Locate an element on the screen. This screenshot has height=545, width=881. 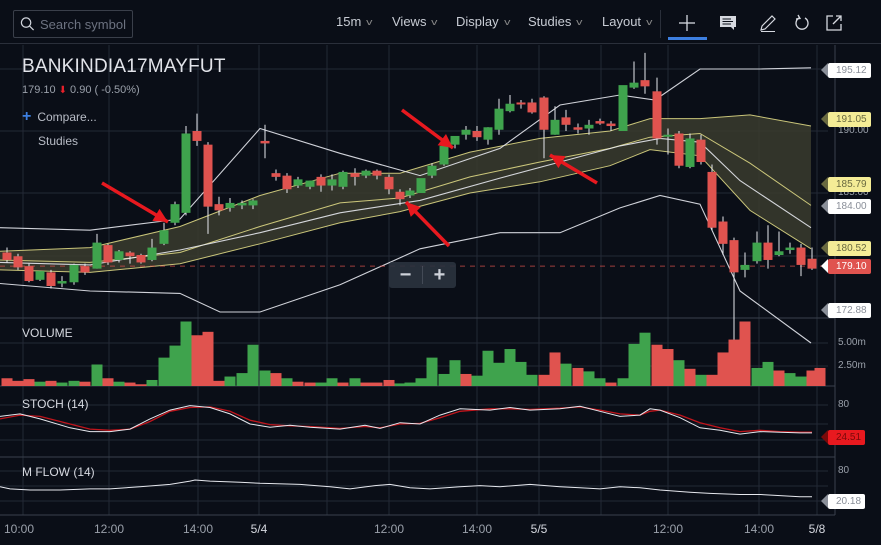
zoom-controls: − + is located at coordinates (422, 275).